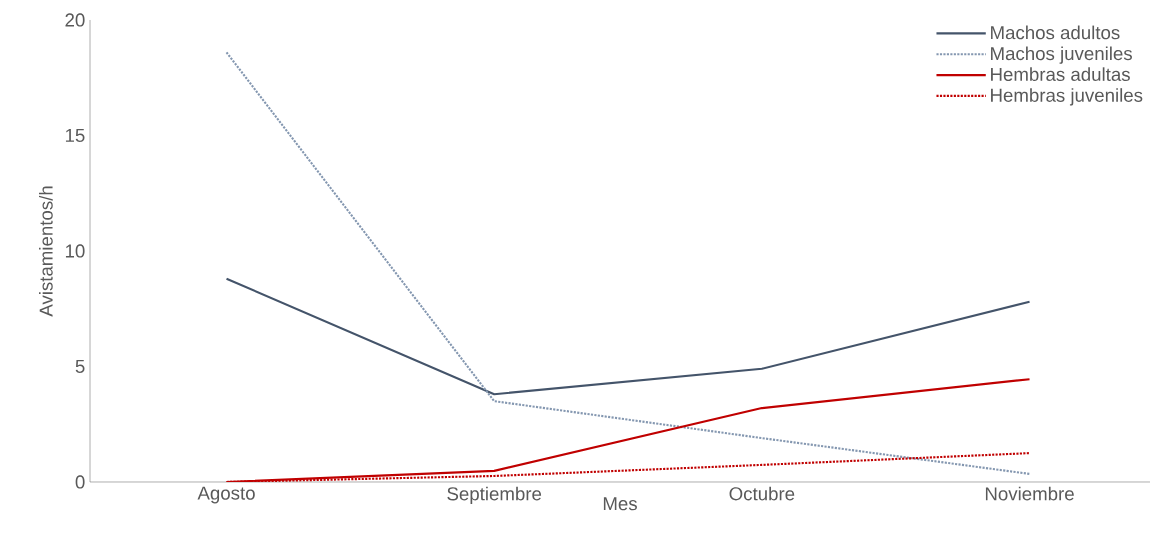 This screenshot has height=542, width=1171. Describe the element at coordinates (80, 366) in the screenshot. I see `y-tick-label: 5` at that location.